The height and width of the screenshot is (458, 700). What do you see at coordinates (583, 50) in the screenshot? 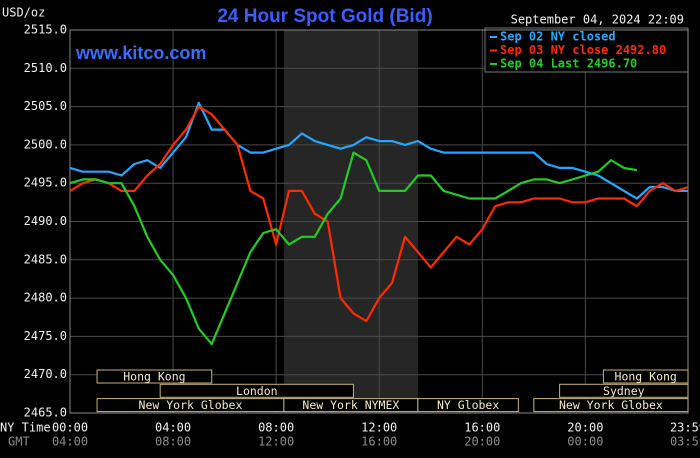
I see `legend-label: Sep 03 NY close 2492.80` at bounding box center [583, 50].